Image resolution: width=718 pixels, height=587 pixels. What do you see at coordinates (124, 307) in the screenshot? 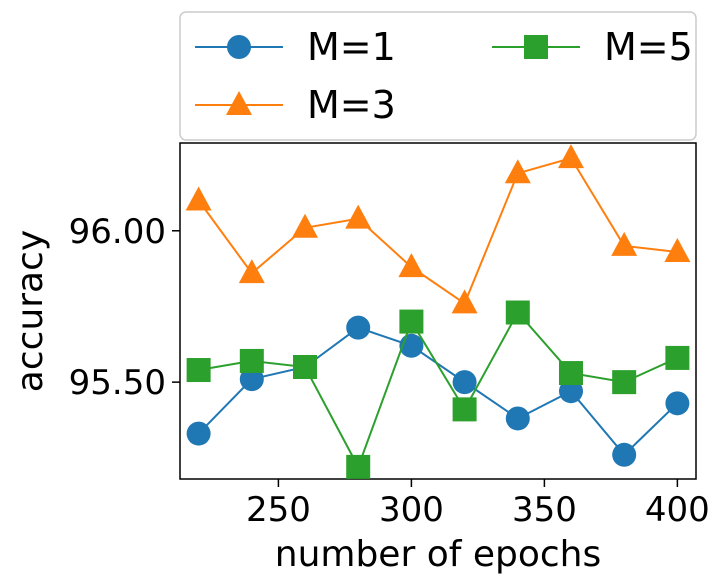
I see `y-axis: 95.50 96.00` at bounding box center [124, 307].